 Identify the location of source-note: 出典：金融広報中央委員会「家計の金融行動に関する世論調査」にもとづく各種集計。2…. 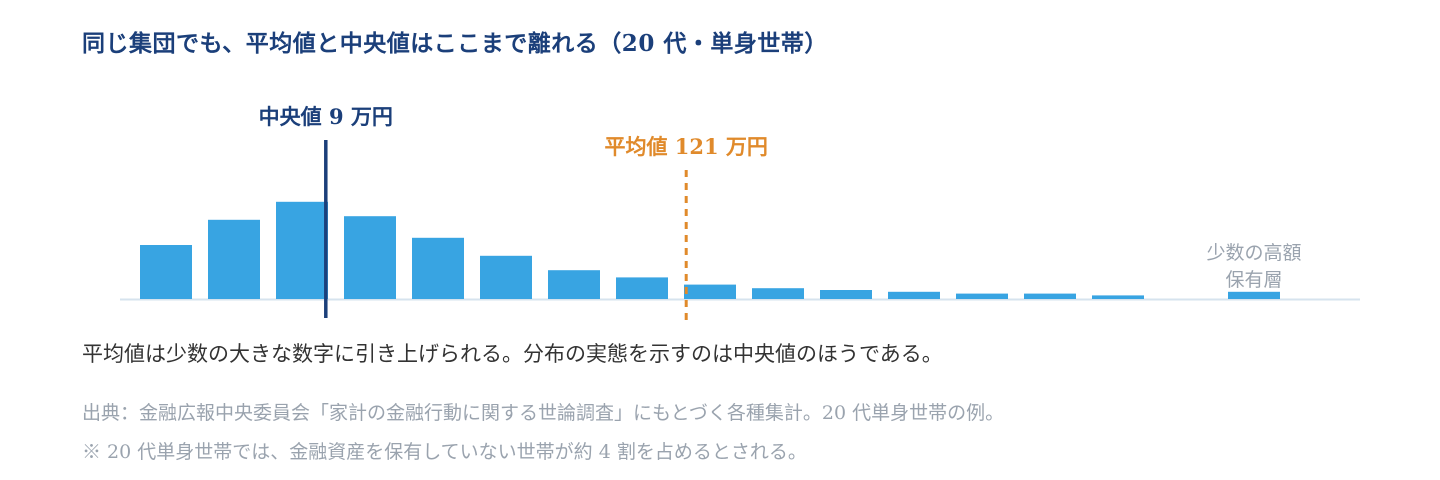
(543, 413).